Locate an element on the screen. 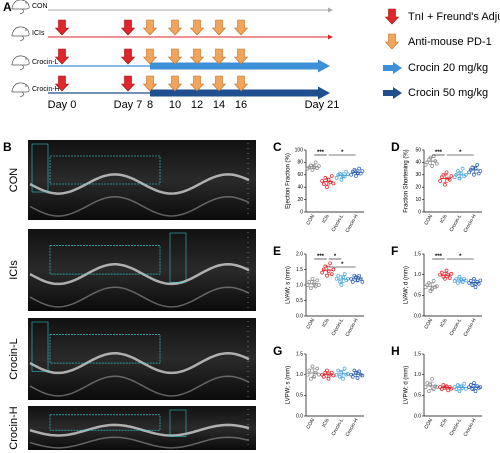 The height and width of the screenshot is (453, 500). y-tick-label: 50 is located at coordinates (418, 150).